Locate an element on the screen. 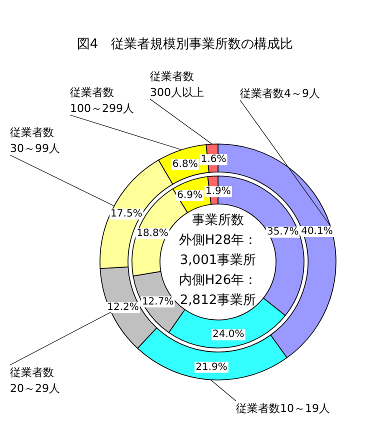 Image resolution: width=371 pixels, height=437 pixels. data-label: 6.8% is located at coordinates (185, 164).